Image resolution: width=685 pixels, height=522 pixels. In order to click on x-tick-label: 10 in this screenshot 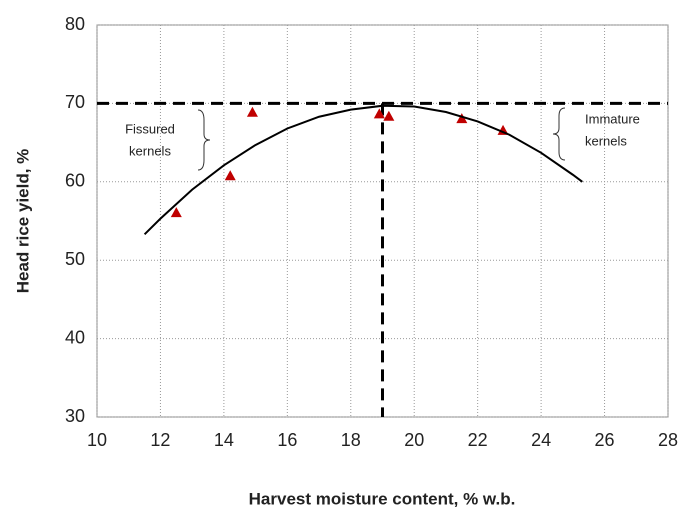, I will do `click(97, 440)`.